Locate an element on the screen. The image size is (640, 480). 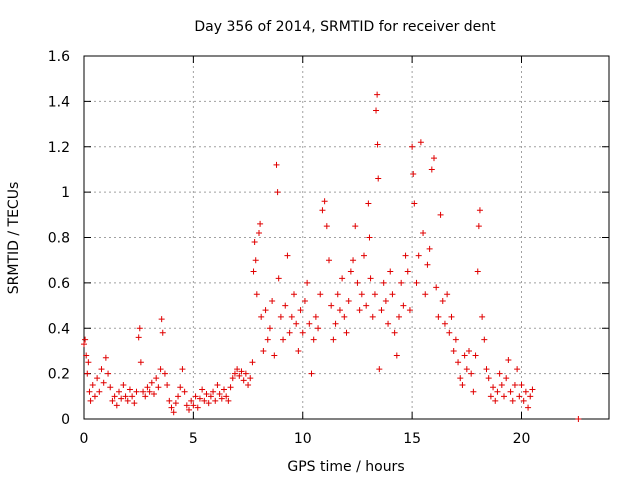
y-tick-label: 1 is located at coordinates (65, 193).